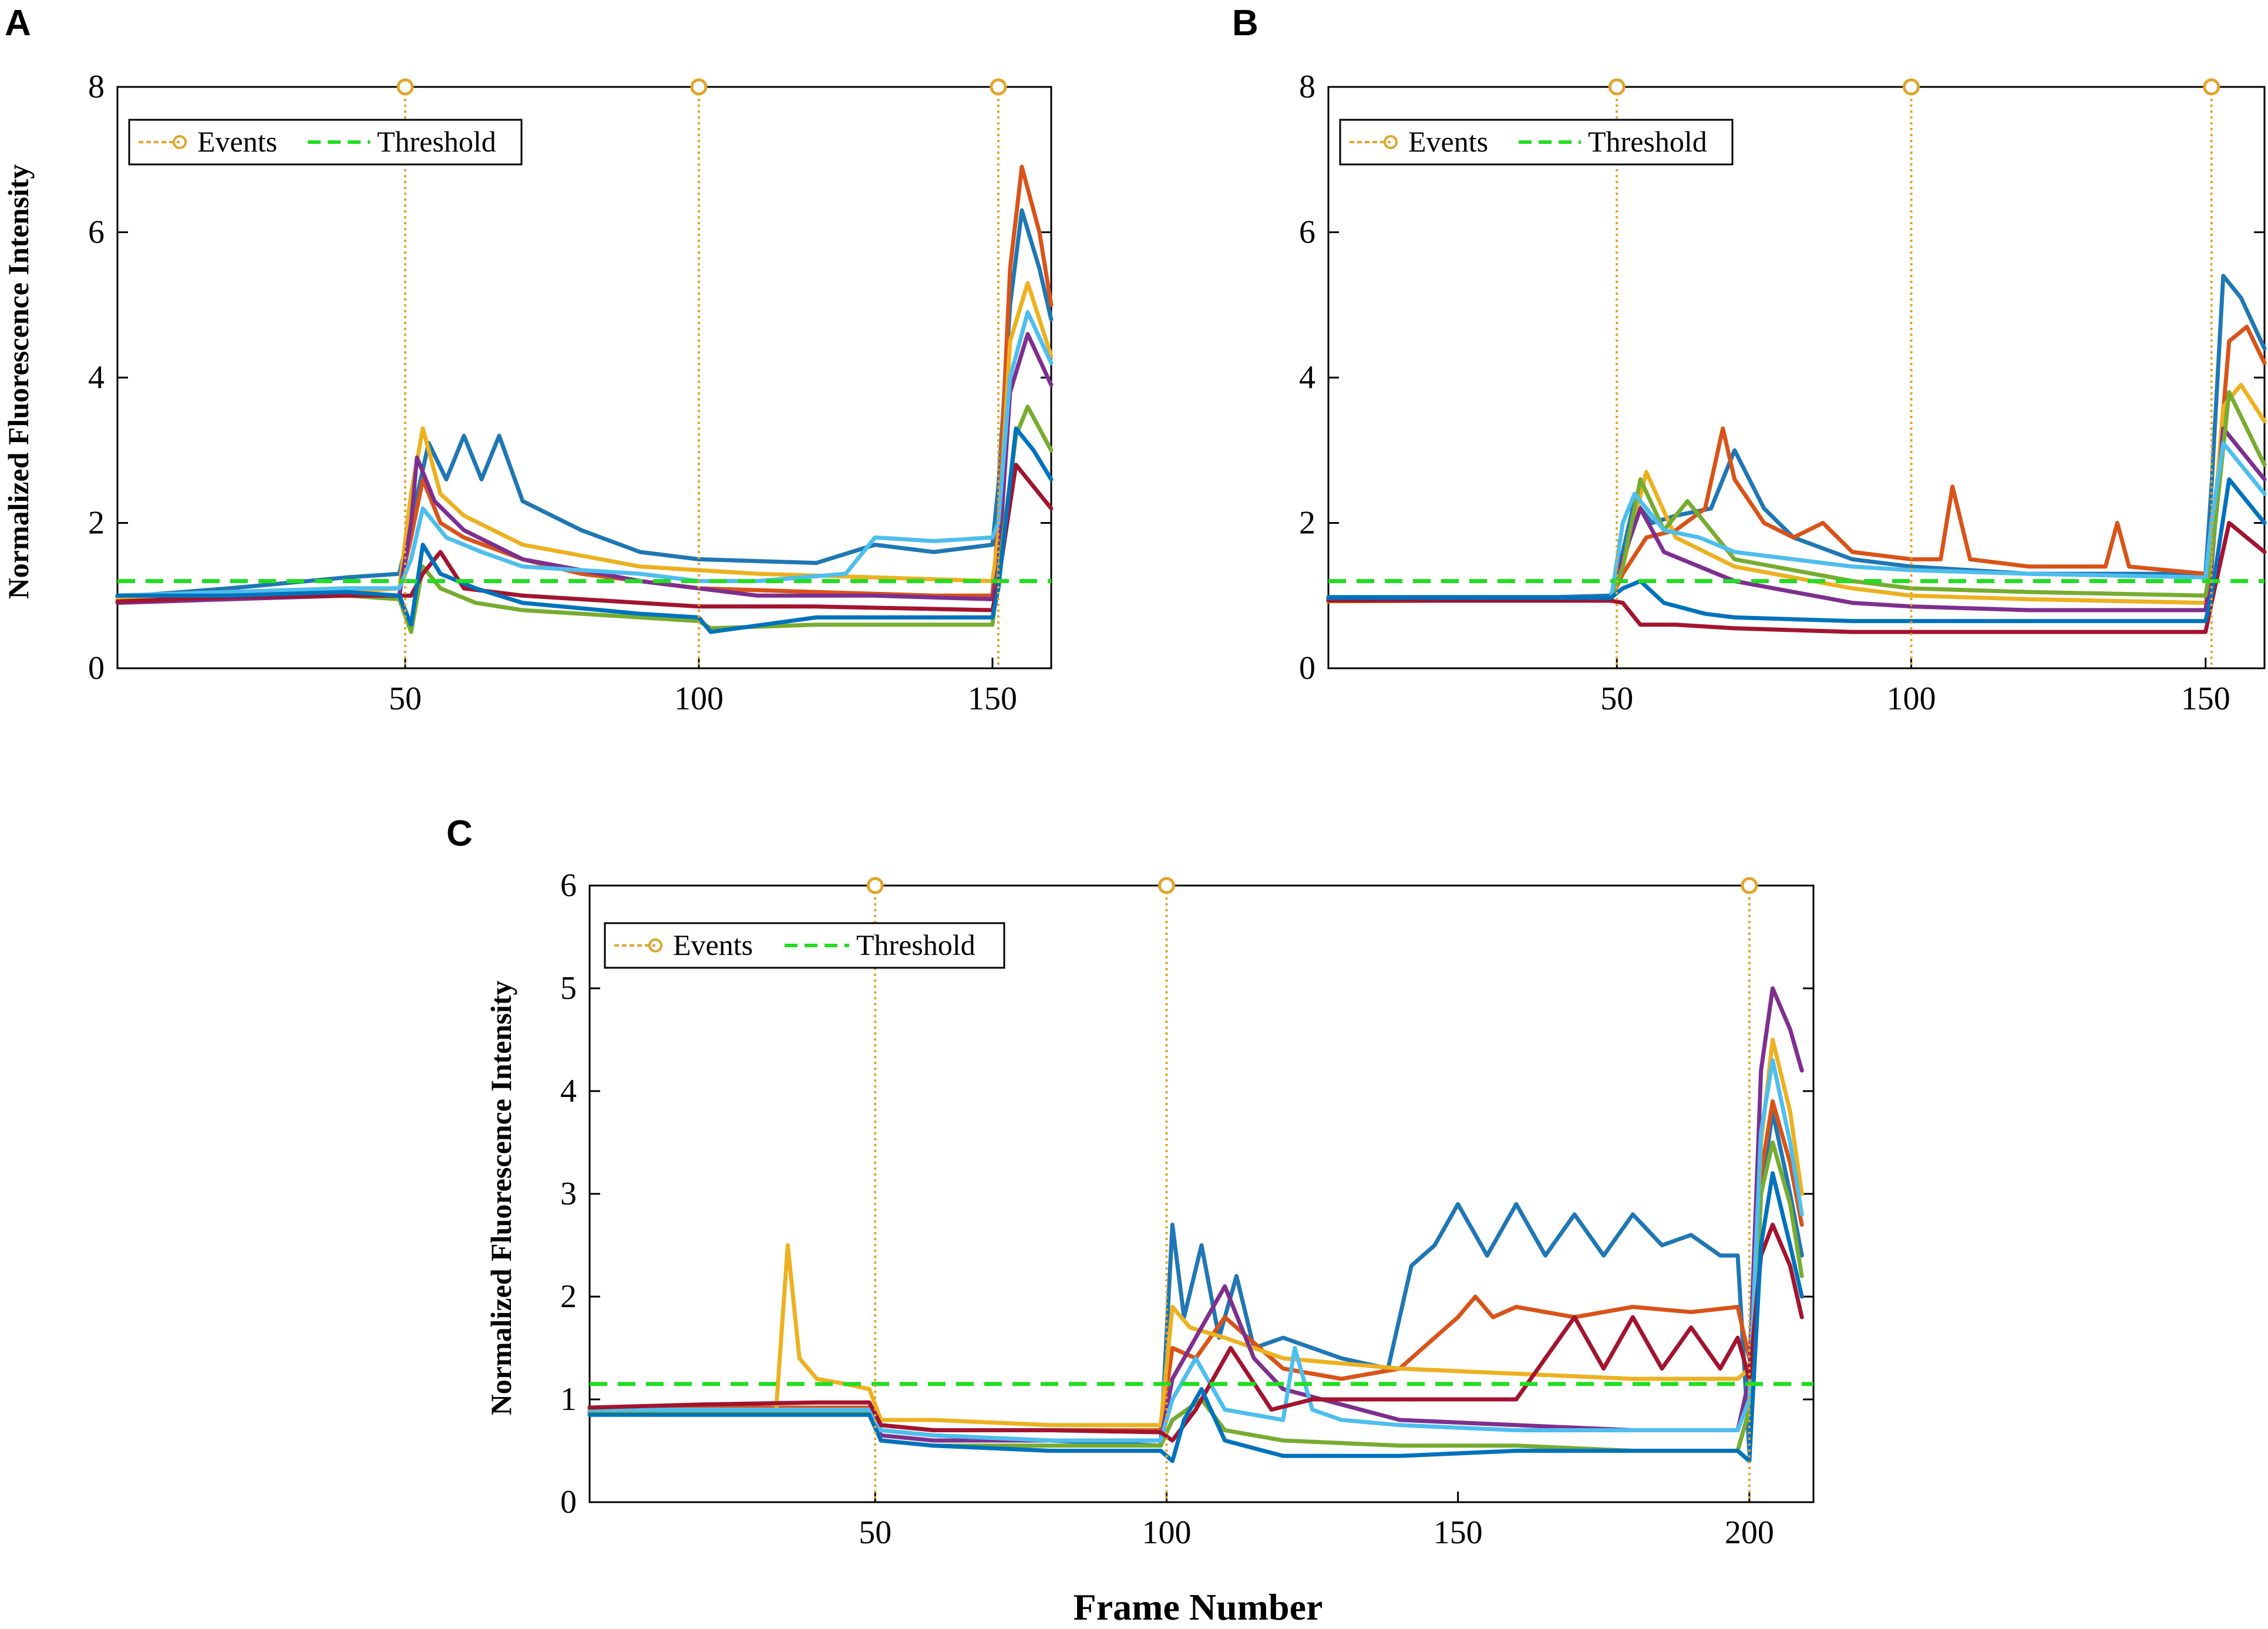 This screenshot has width=2268, height=1629. I want to click on panel-c-ytick-label-1: 1, so click(568, 1400).